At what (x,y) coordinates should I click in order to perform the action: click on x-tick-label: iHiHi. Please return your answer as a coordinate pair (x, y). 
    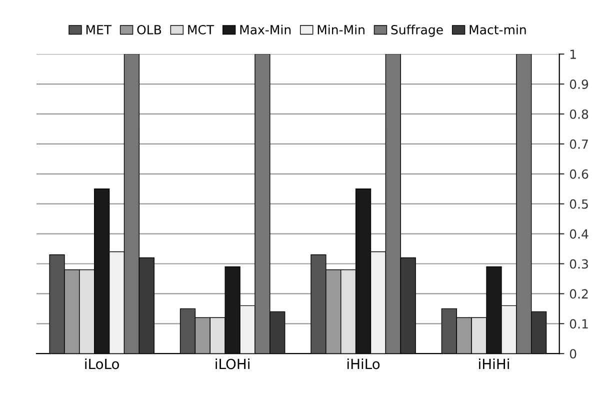
    Looking at the image, I should click on (494, 364).